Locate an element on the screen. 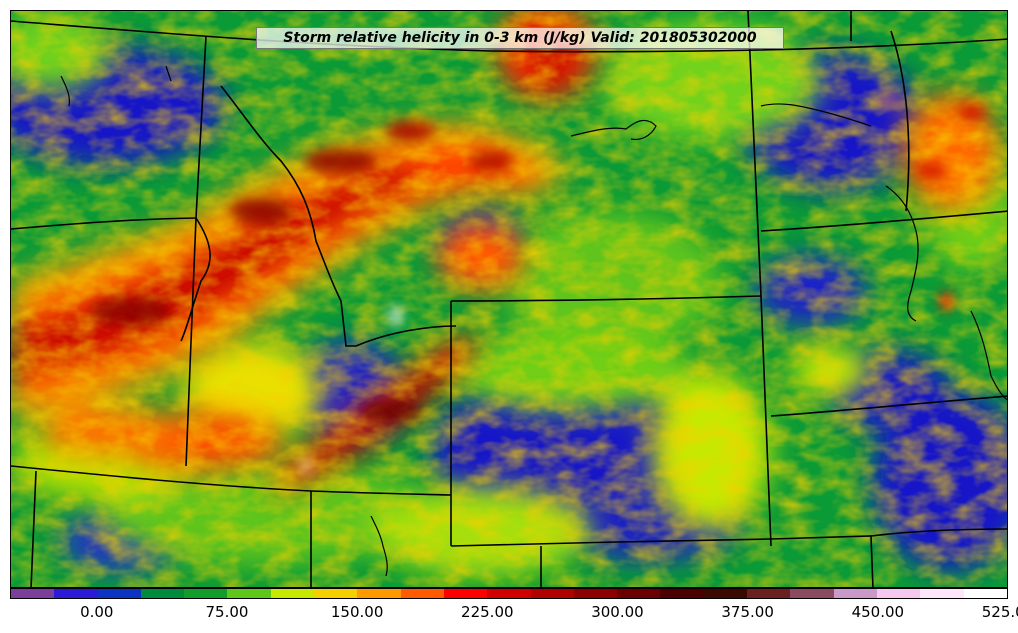  colorbar-tick-label: 150.00 is located at coordinates (357, 612).